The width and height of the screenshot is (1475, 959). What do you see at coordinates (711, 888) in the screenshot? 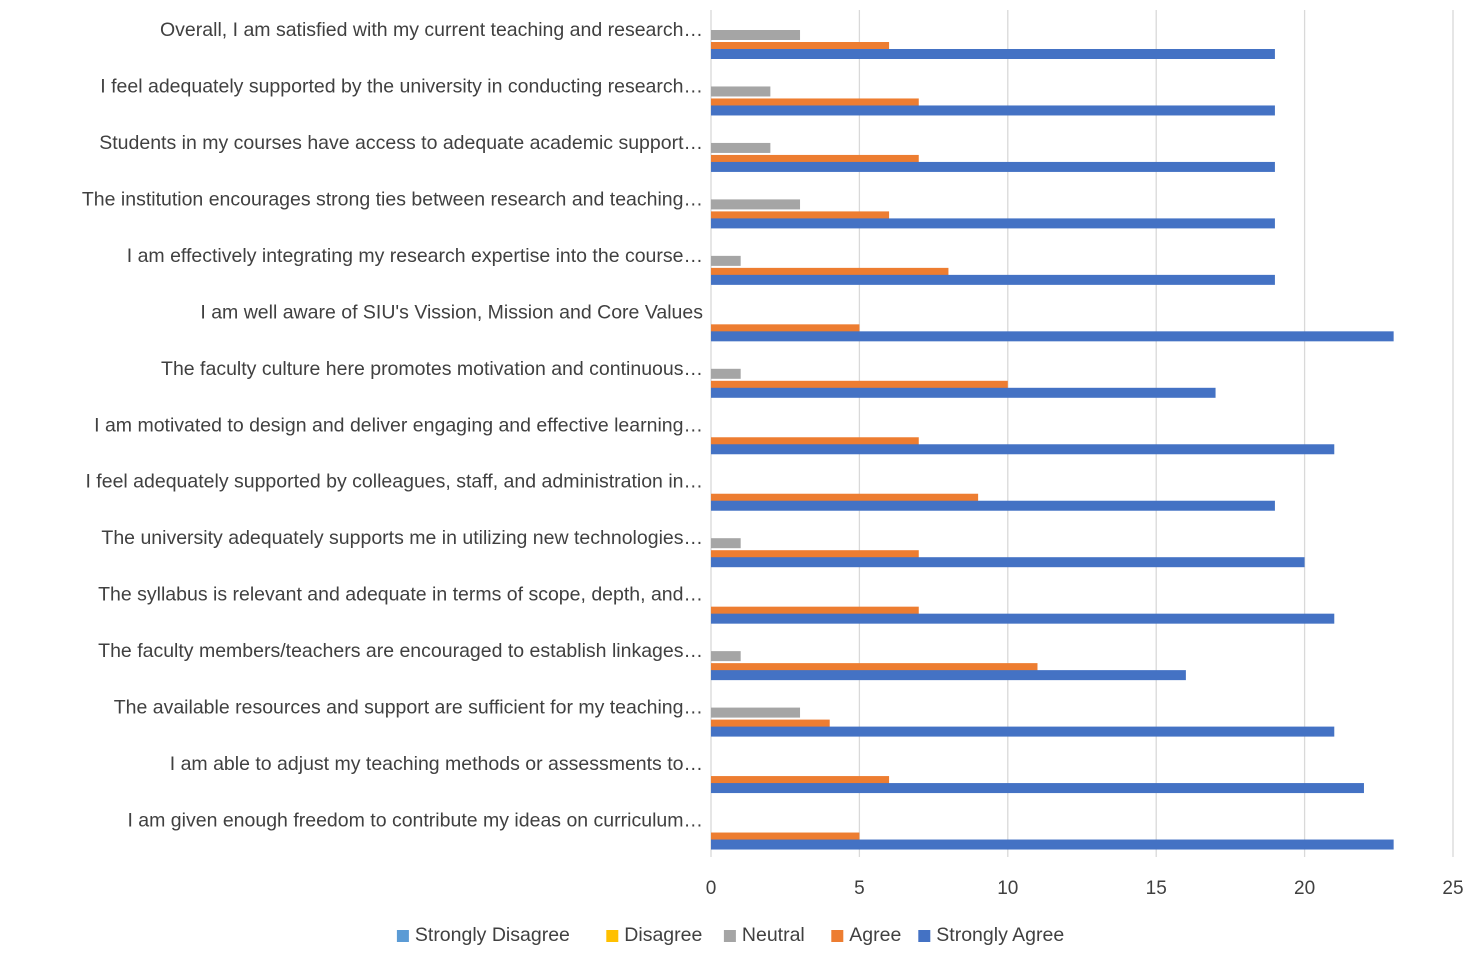
I see `x-tick-label: 0` at bounding box center [711, 888].